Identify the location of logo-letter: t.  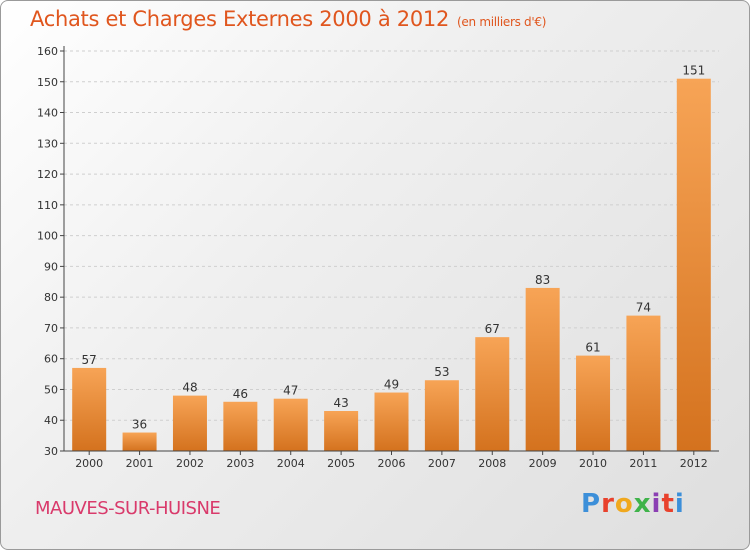
(668, 504).